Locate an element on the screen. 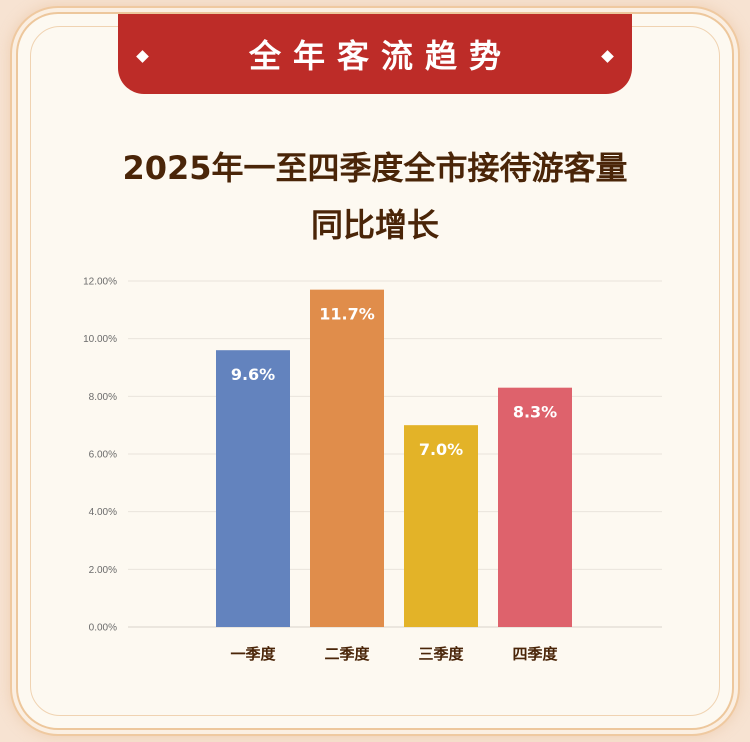 This screenshot has width=750, height=742. x-category-label: 二季度 is located at coordinates (347, 654).